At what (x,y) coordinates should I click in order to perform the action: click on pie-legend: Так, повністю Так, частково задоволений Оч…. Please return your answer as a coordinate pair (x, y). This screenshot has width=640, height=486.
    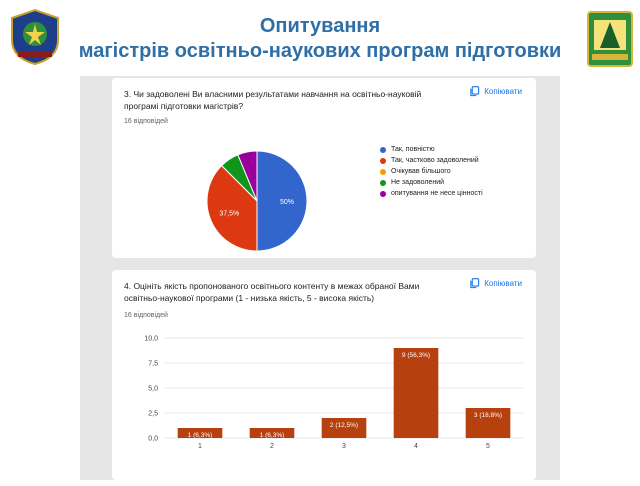
    Looking at the image, I should click on (431, 171).